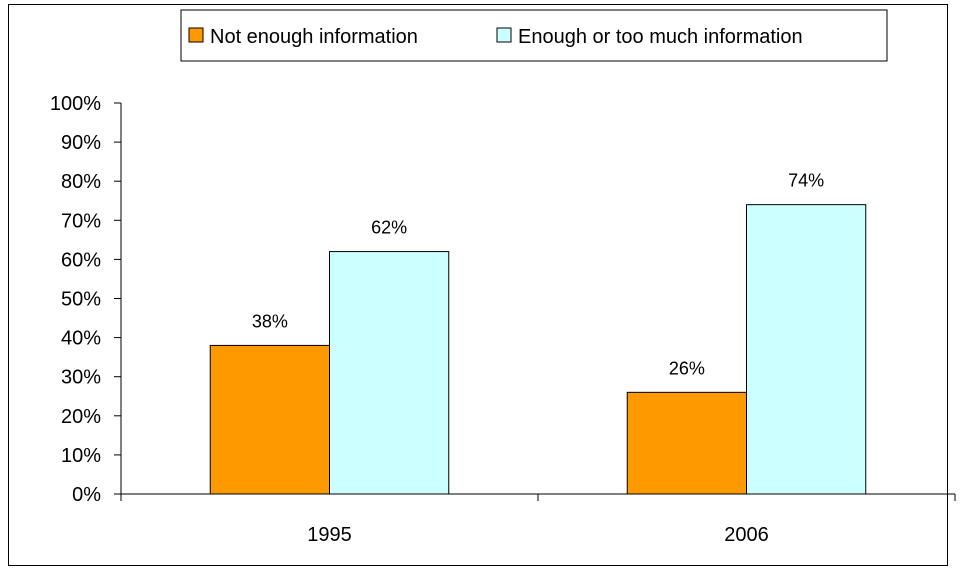 The width and height of the screenshot is (960, 572). I want to click on y-tick-label: 90%, so click(81, 143).